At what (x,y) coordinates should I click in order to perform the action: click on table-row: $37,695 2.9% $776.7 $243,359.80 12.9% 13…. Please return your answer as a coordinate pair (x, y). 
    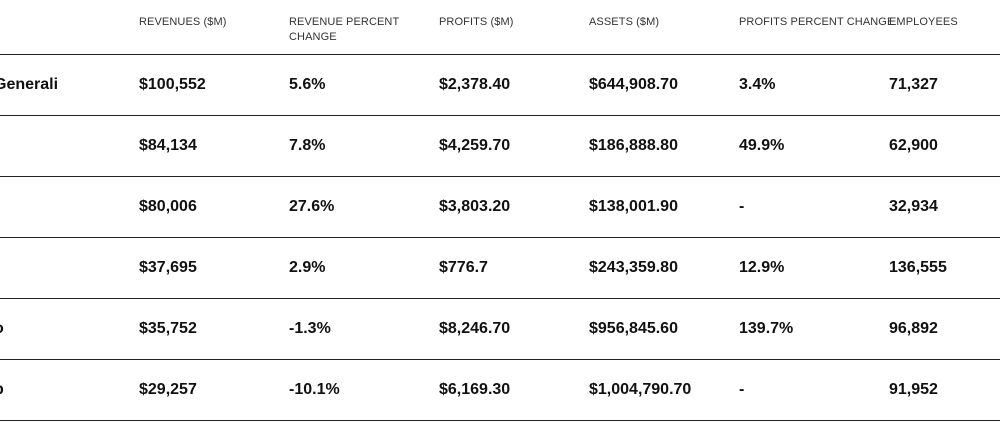
    Looking at the image, I should click on (500, 268).